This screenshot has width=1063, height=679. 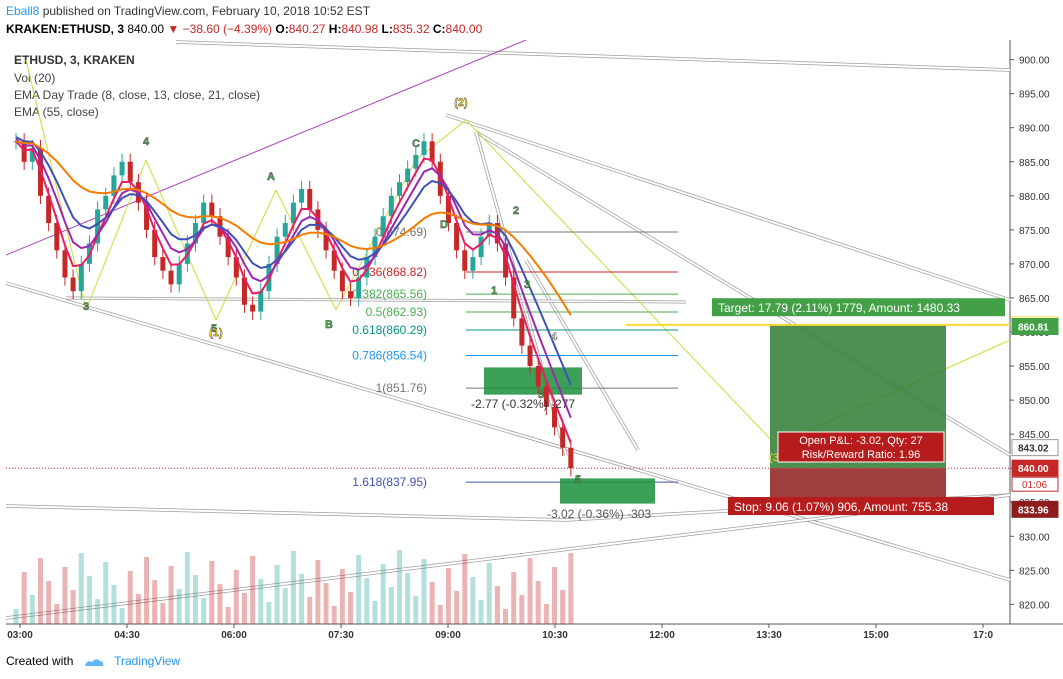 I want to click on open-label: O:, so click(x=282, y=29).